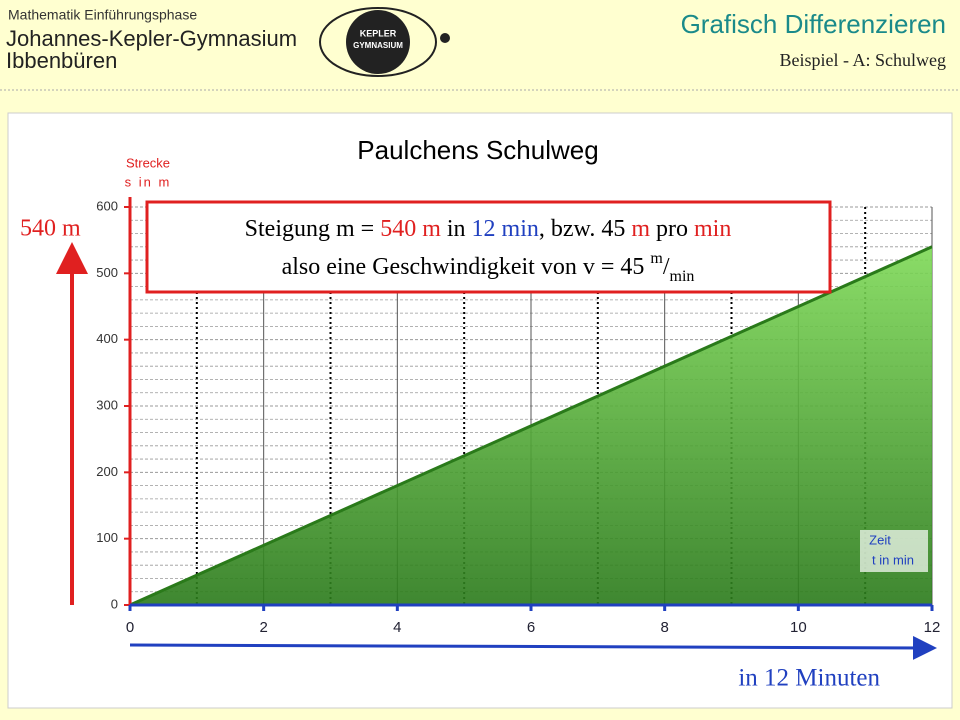 This screenshot has width=960, height=720. Describe the element at coordinates (664, 627) in the screenshot. I see `x-tick-label: 8` at that location.